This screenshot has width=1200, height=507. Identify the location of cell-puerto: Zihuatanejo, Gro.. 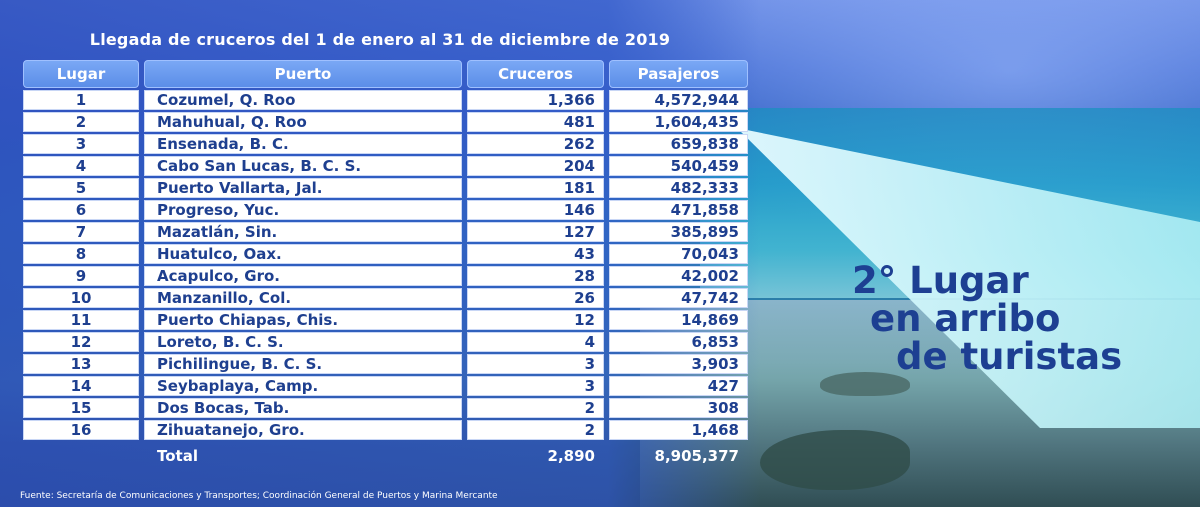
(303, 430).